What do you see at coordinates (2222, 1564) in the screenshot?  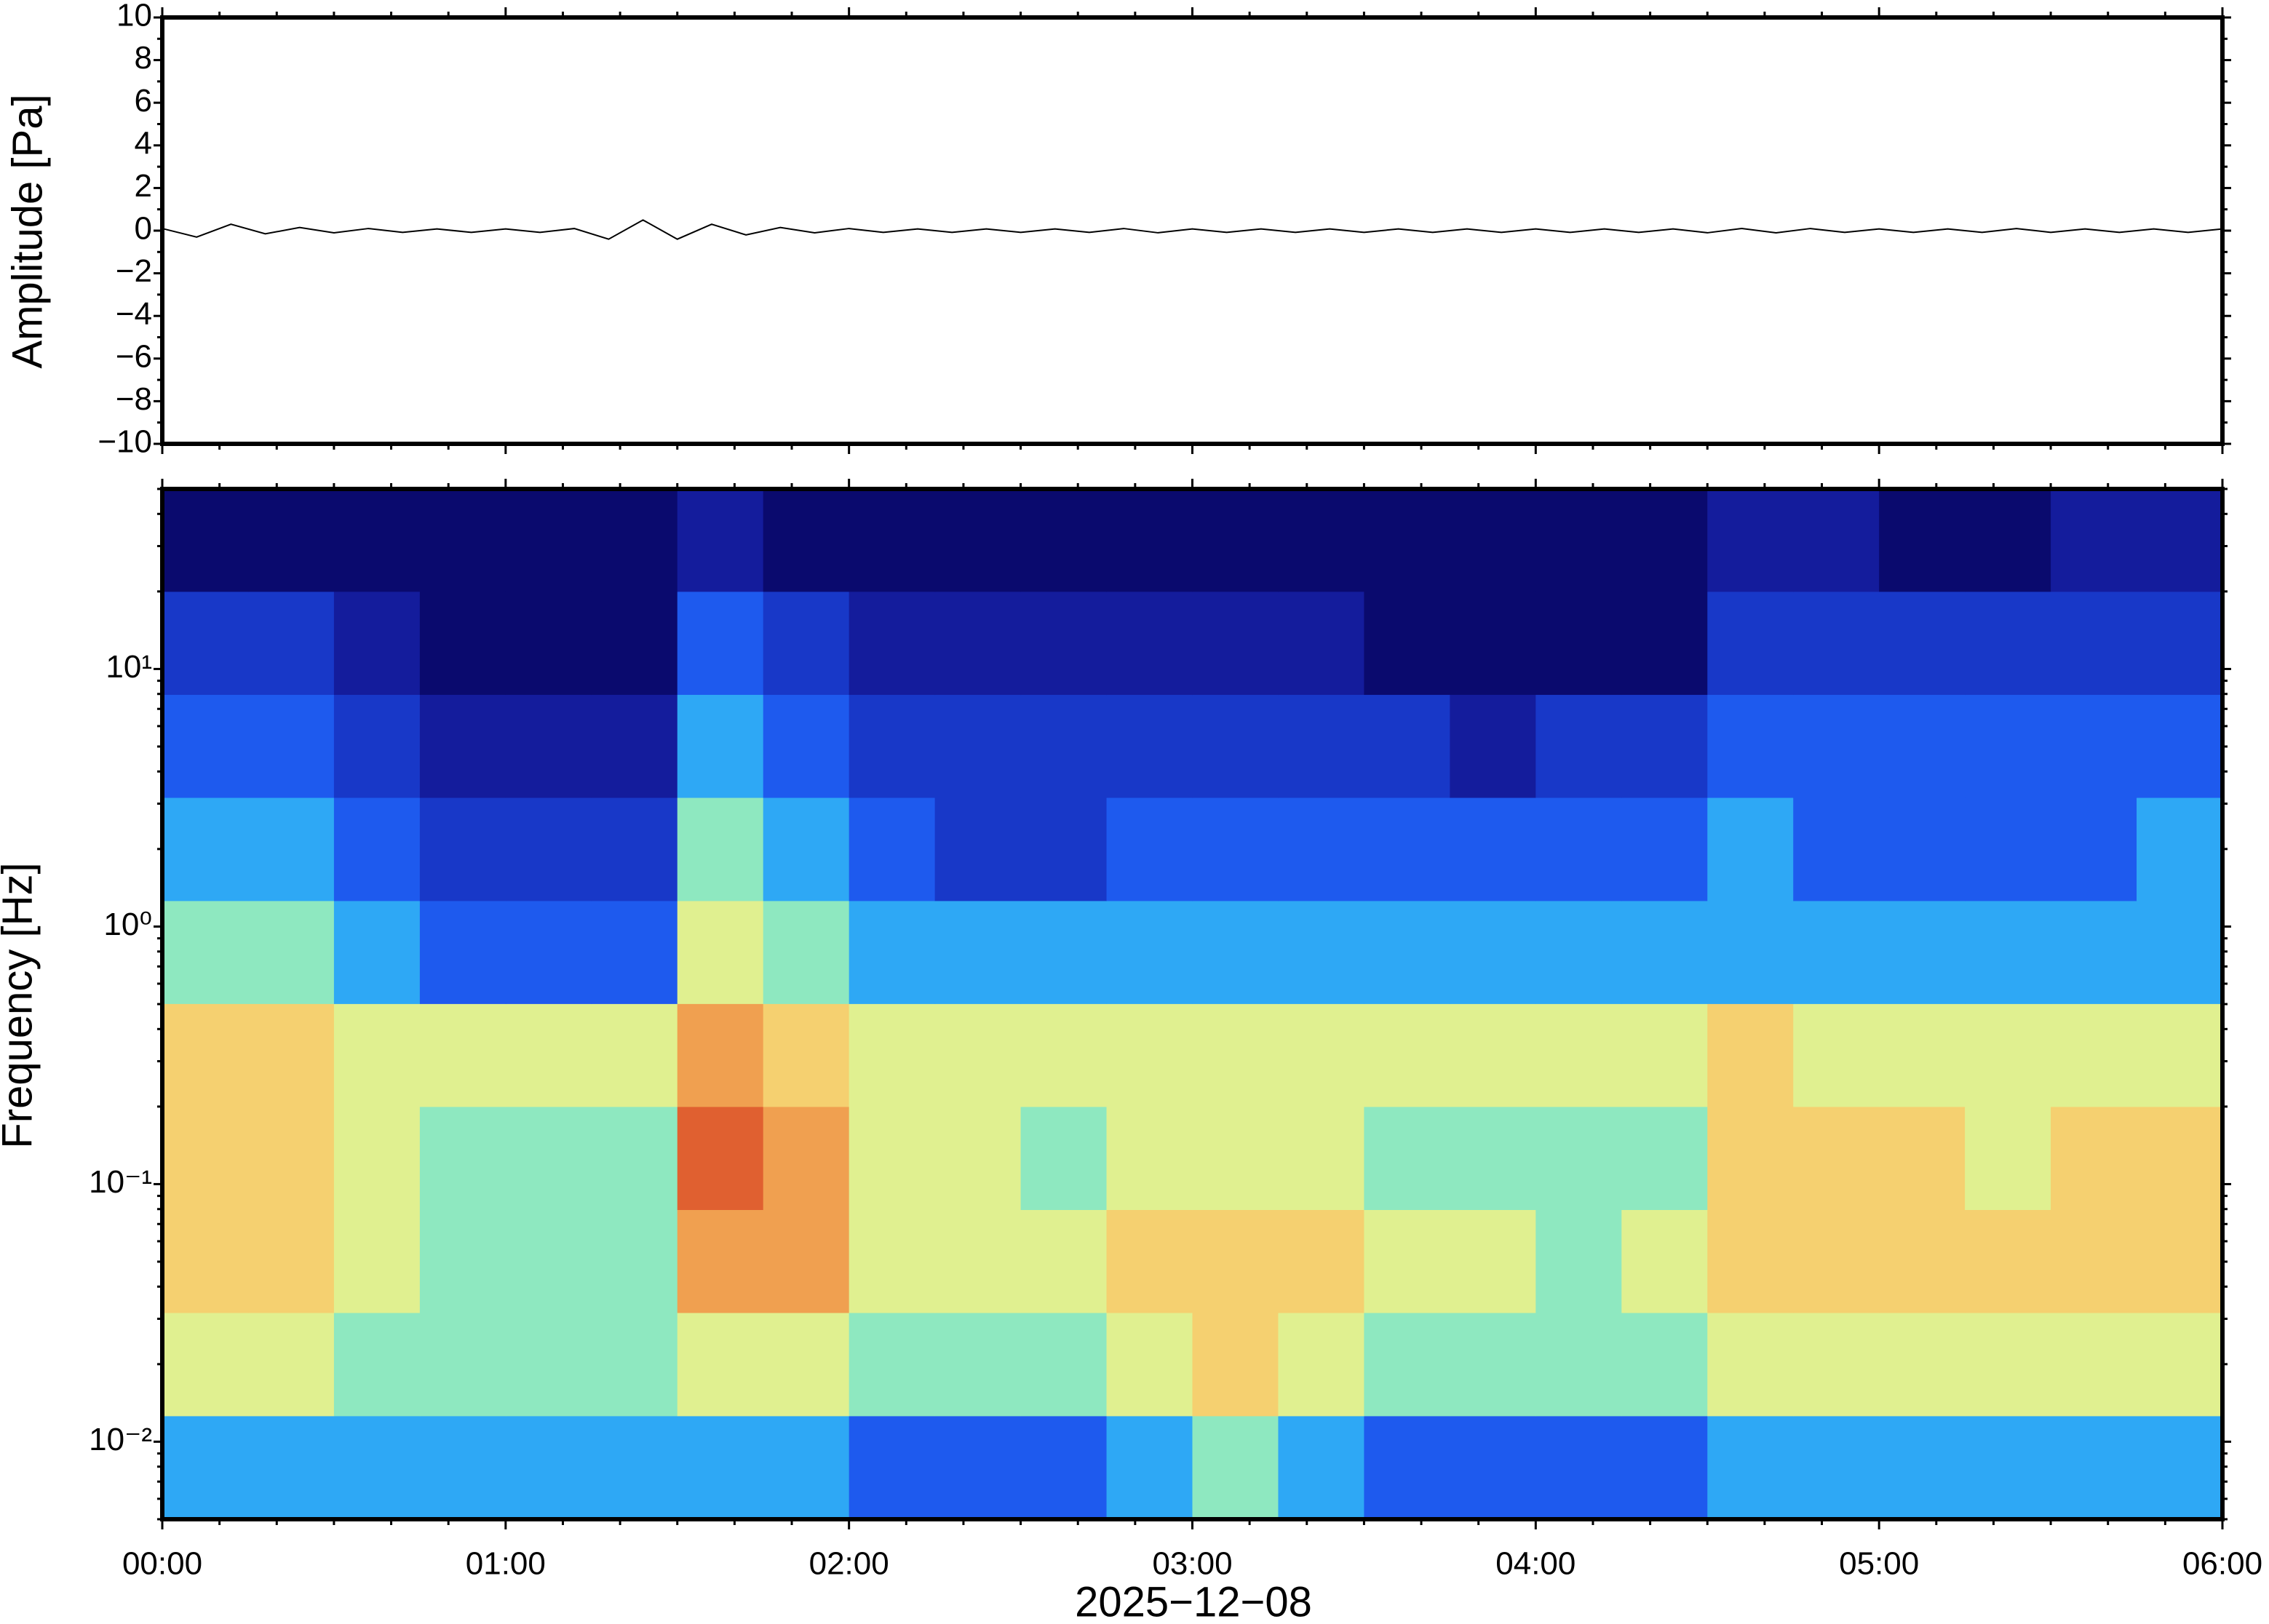 I see `x-tick-label: 06:00` at bounding box center [2222, 1564].